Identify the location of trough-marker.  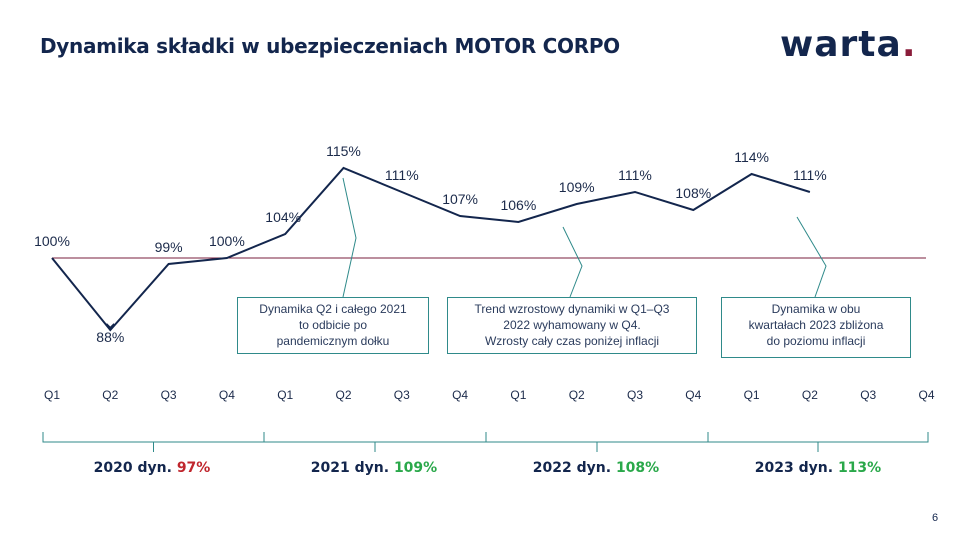
(110, 326).